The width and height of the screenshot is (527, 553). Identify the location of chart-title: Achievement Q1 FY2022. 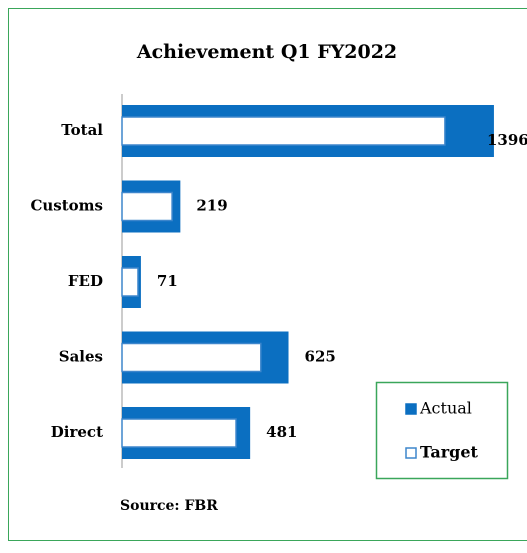
(266, 52).